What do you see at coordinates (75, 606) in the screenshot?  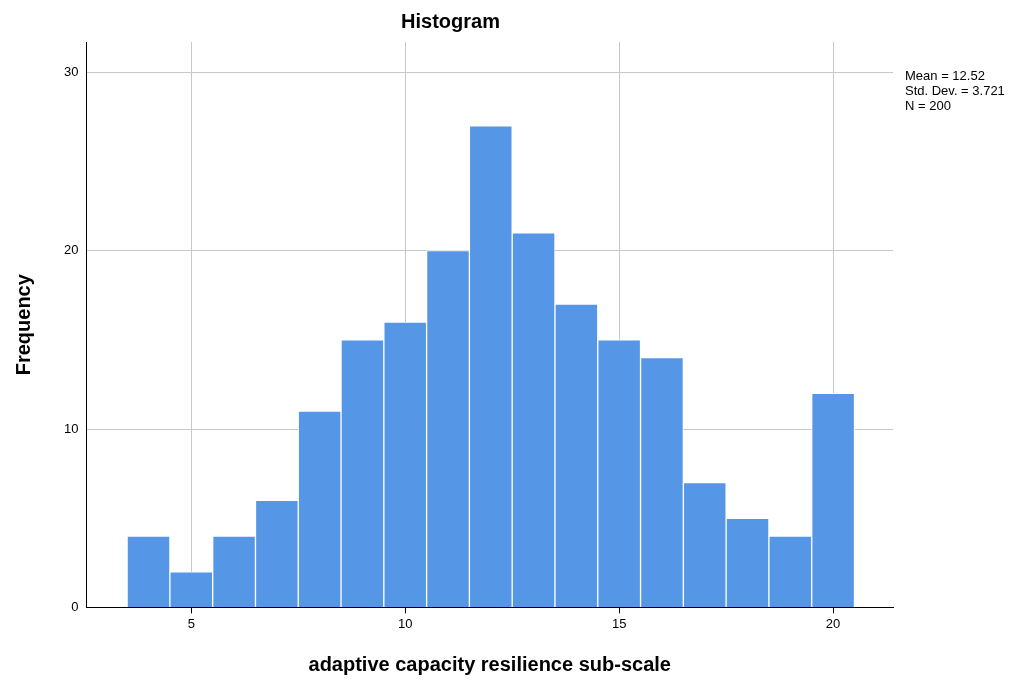 I see `y-tick-label: 0` at bounding box center [75, 606].